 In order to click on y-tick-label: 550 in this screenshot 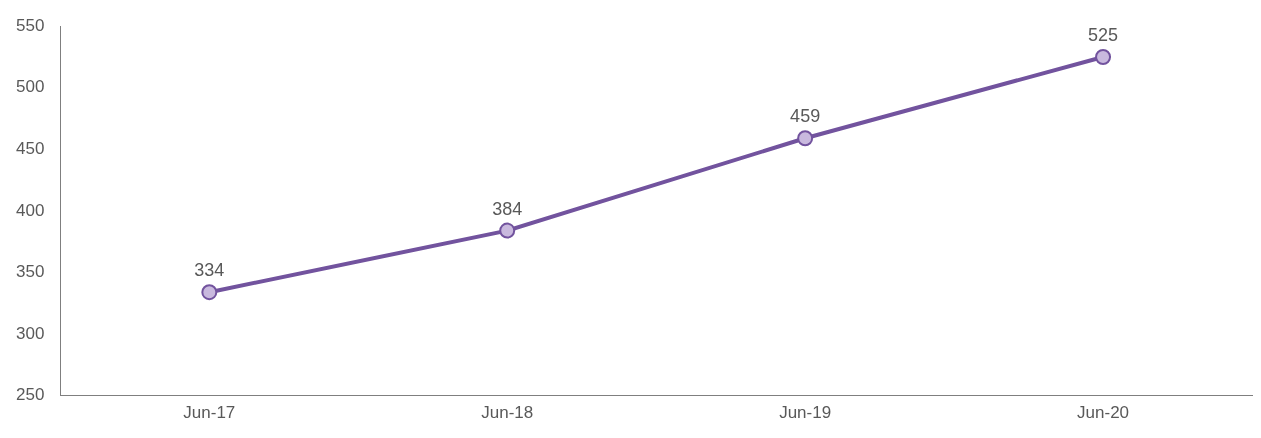, I will do `click(30, 25)`.